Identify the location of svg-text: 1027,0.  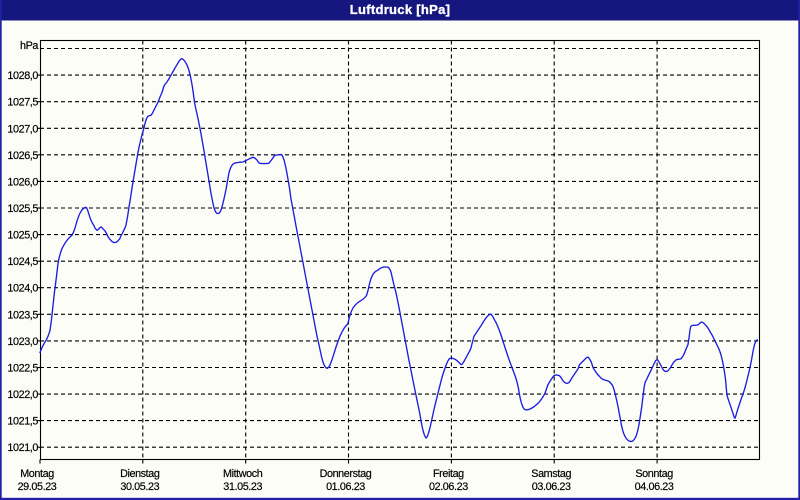
(22, 129).